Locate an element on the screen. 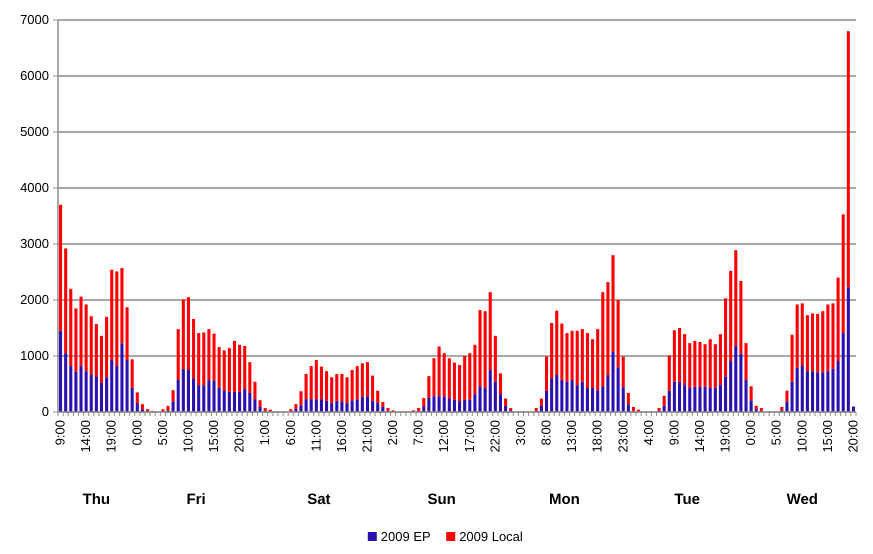  x-tick-label: 22:00 is located at coordinates (494, 436).